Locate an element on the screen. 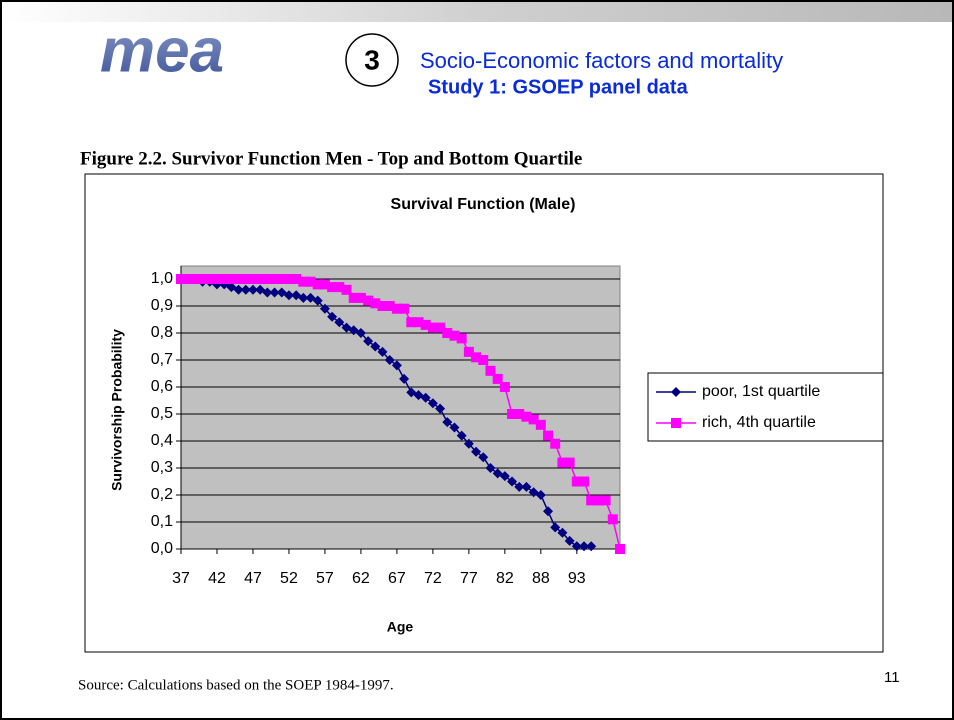 This screenshot has height=720, width=954. y-tick-label: 0,8 is located at coordinates (162, 332).